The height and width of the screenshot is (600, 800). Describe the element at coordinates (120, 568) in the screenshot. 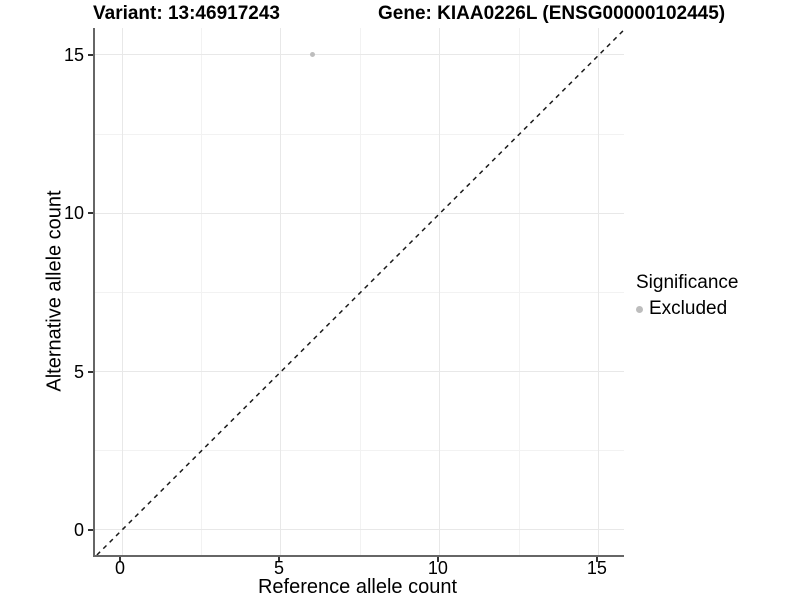

I see `x-tick-label: 0` at that location.